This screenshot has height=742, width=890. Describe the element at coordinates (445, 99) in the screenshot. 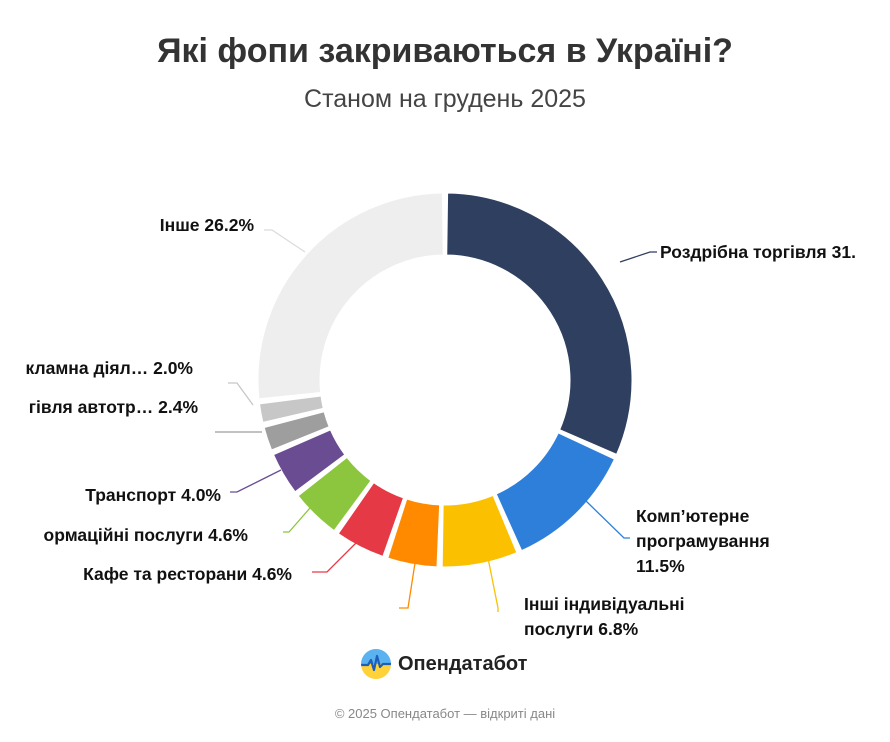

I see `chart-subtitle: Станом на грудень 2025` at that location.